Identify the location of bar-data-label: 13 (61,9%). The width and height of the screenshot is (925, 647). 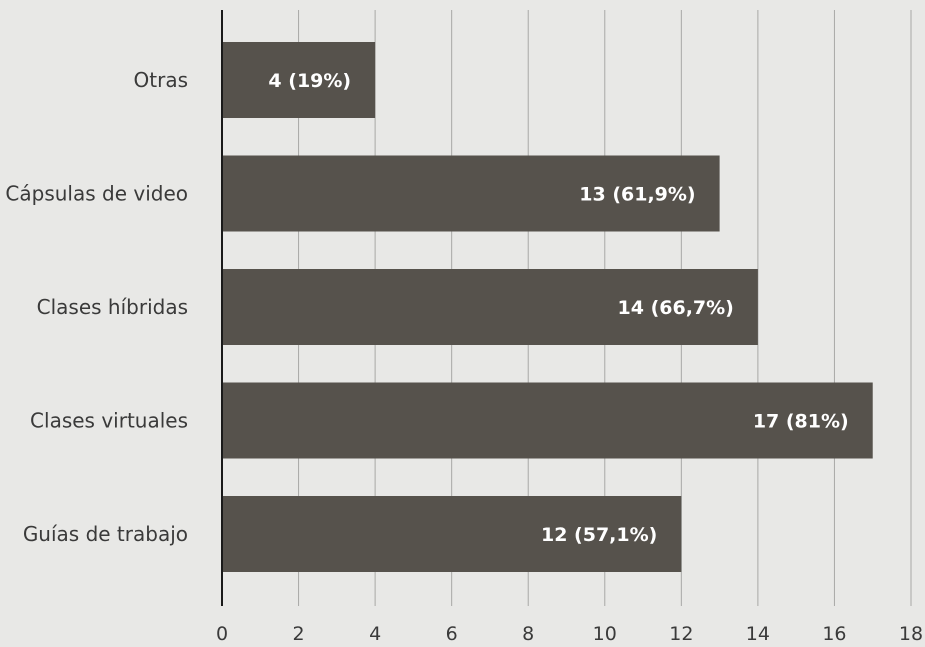
(637, 195).